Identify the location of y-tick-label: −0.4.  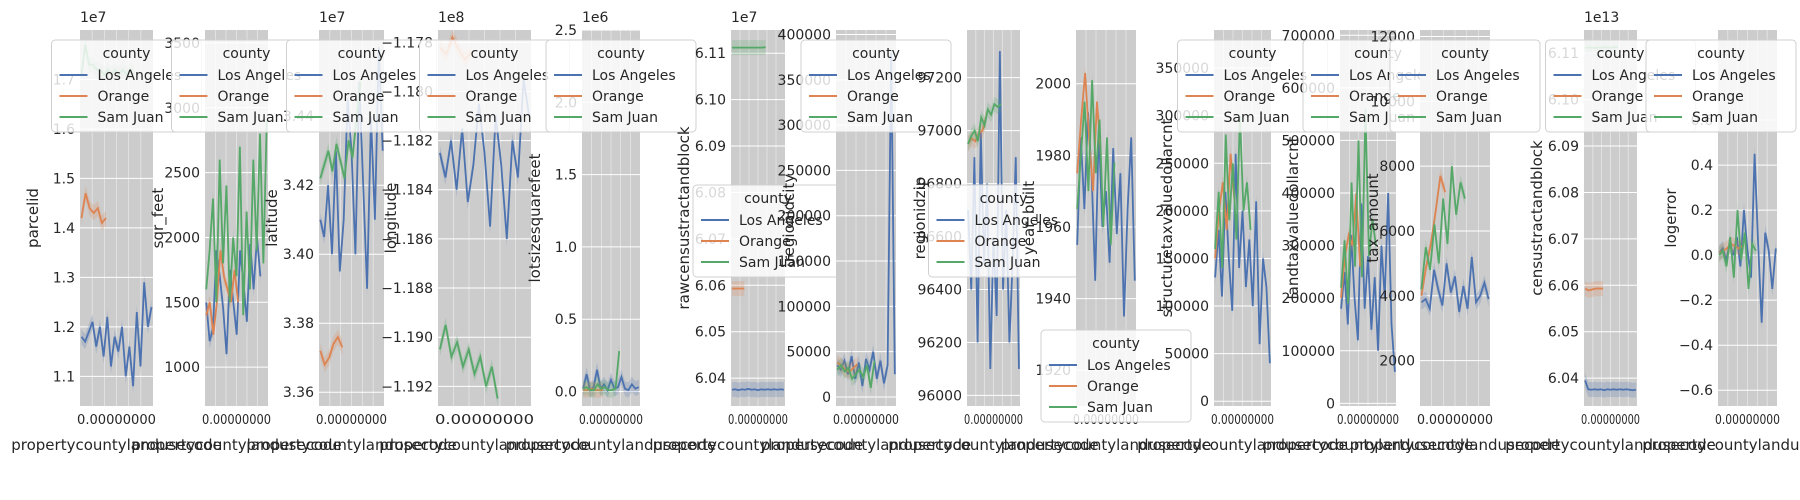
(1696, 346).